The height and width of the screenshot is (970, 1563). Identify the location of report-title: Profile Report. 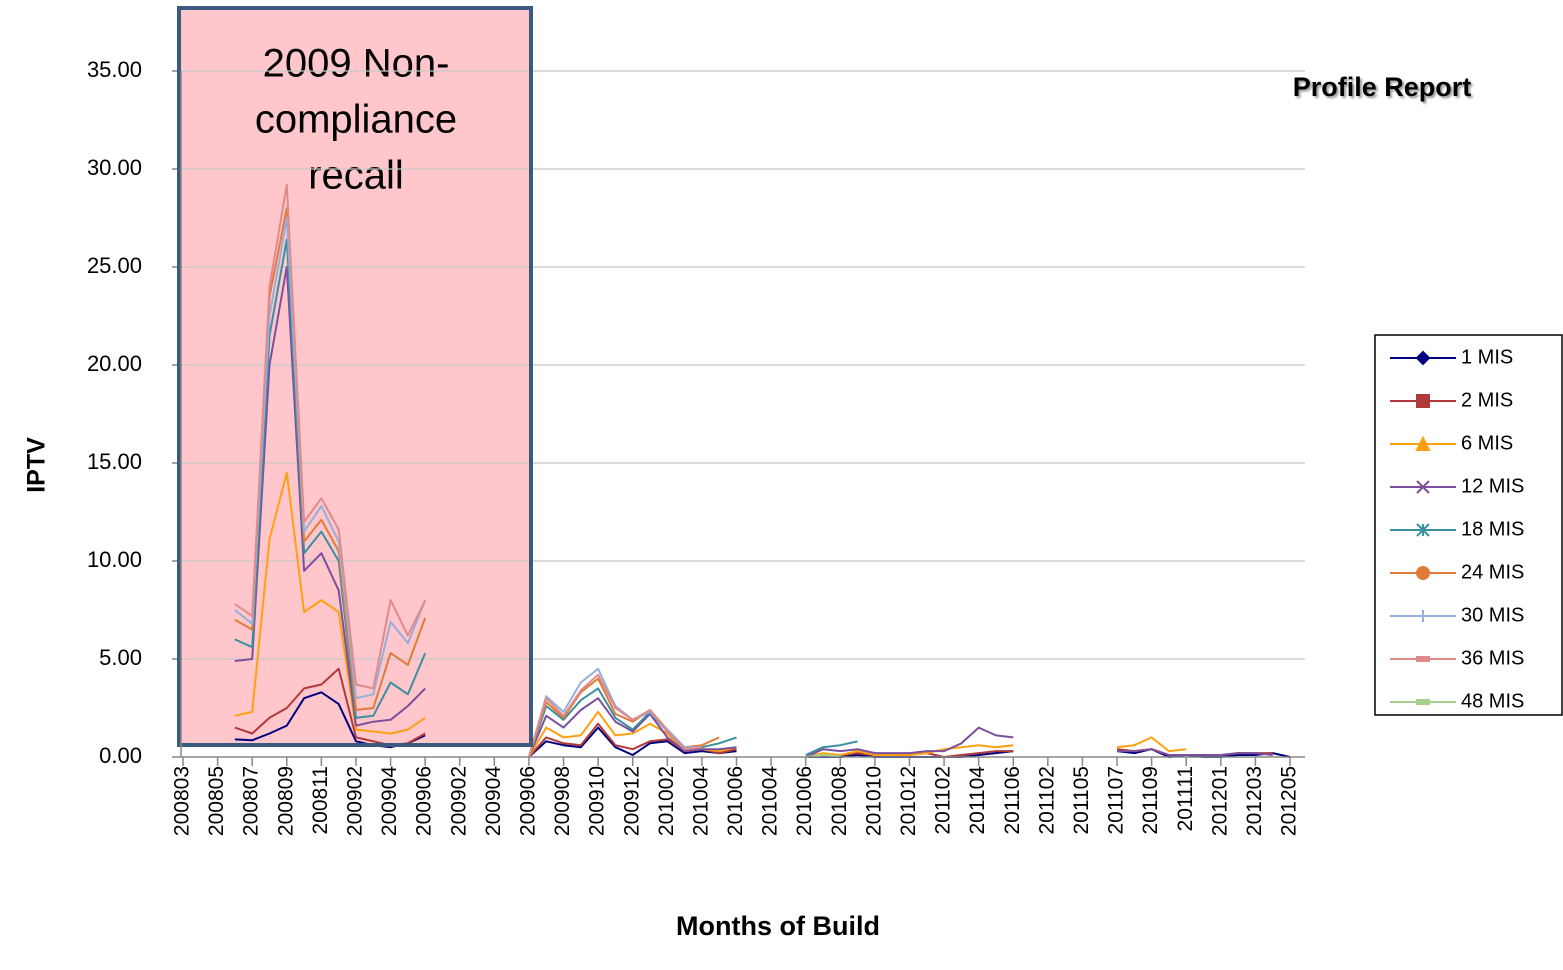
(1382, 87).